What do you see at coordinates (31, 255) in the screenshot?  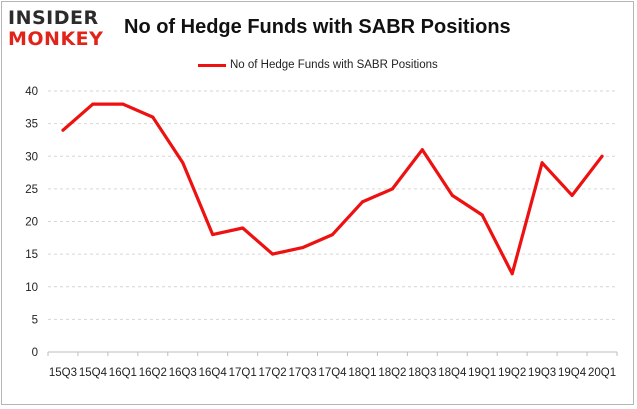 I see `y-tick-label: 15` at bounding box center [31, 255].